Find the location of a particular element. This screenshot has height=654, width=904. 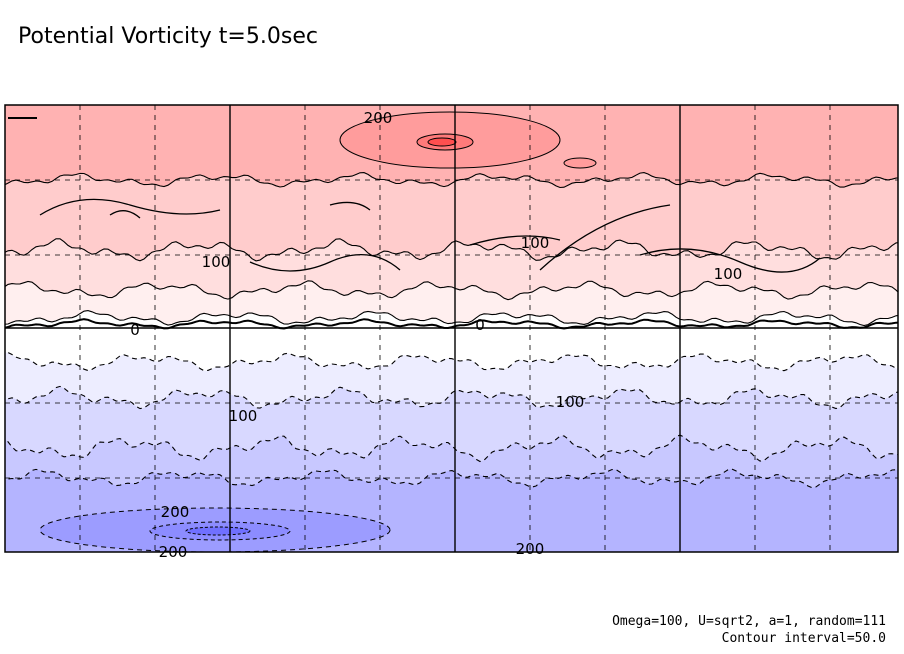

zero-contour-line is located at coordinates (451, 324).